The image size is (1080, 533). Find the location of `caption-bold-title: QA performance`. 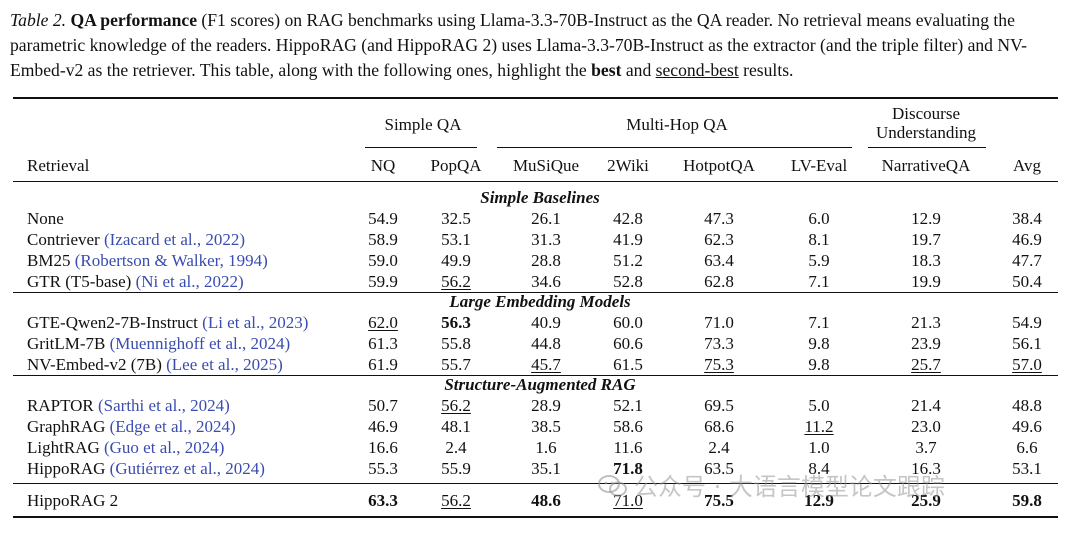

caption-bold-title: QA performance is located at coordinates (134, 20).